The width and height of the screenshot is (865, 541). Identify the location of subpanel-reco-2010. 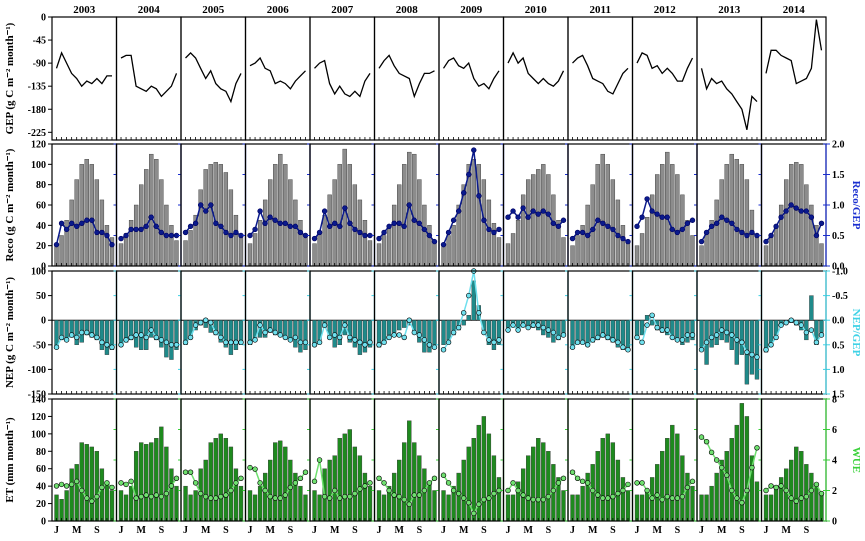
(535, 205).